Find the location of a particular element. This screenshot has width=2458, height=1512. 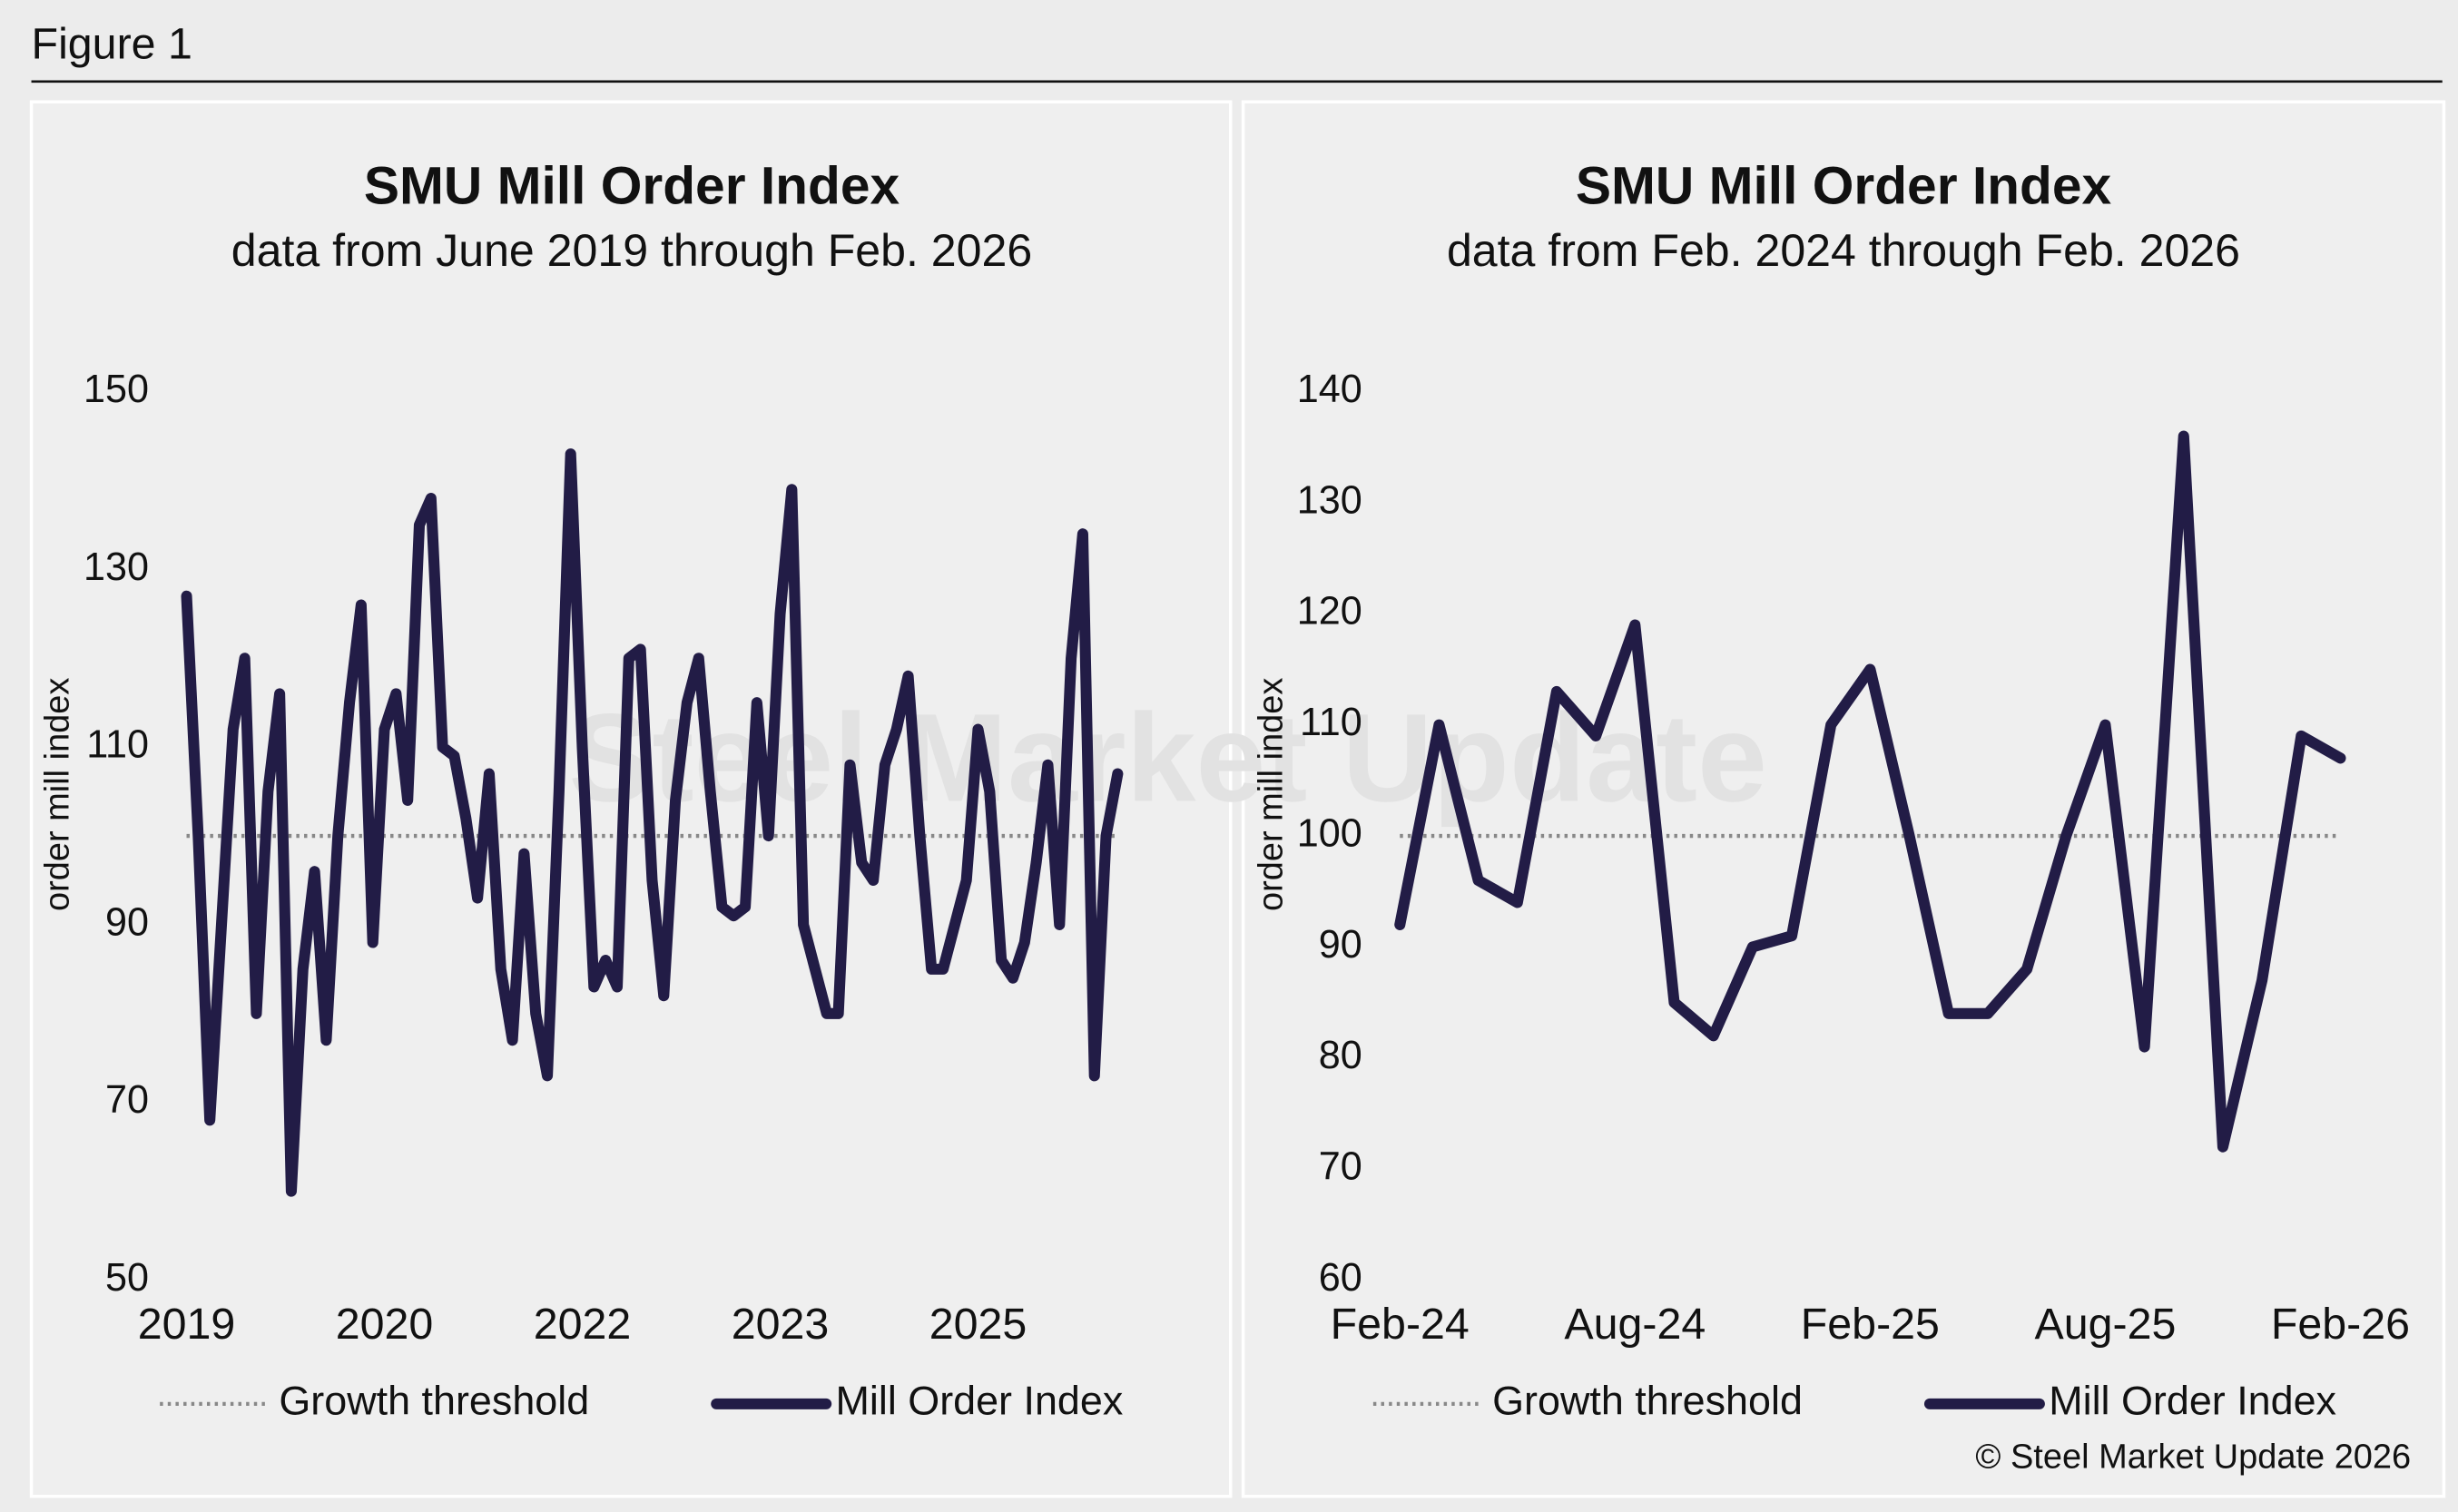

y-tick-label: 140 is located at coordinates (1329, 389).